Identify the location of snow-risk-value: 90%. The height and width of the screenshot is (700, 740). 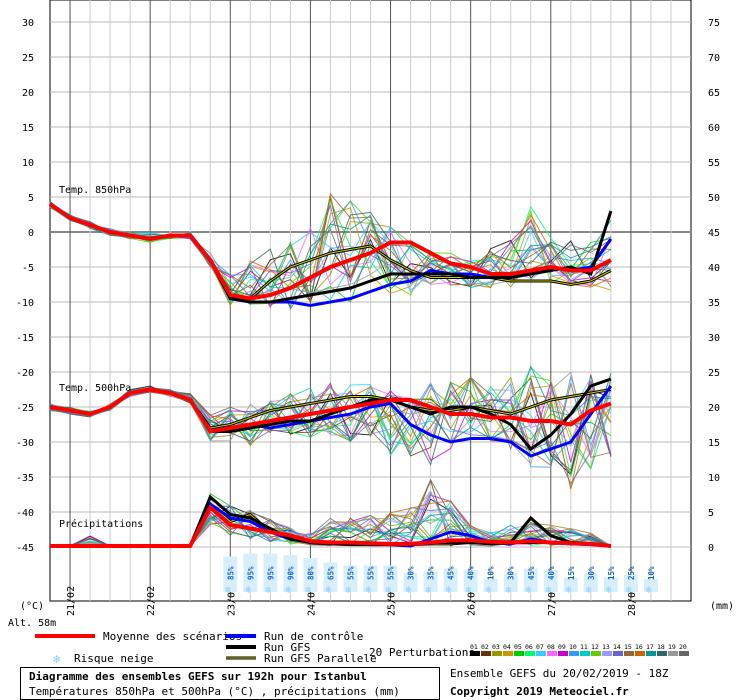
(290, 573).